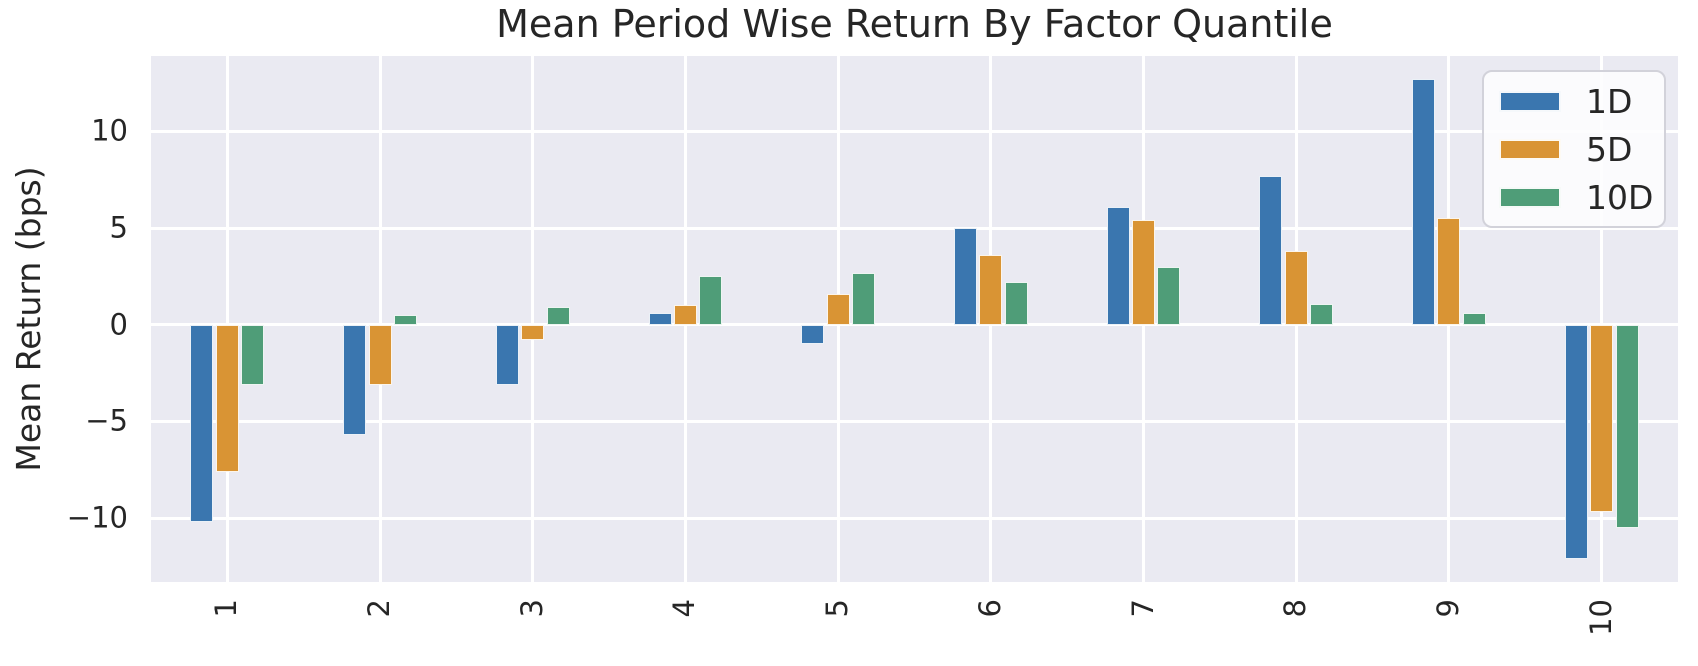 Image resolution: width=1698 pixels, height=666 pixels. Describe the element at coordinates (991, 290) in the screenshot. I see `bar-5d-q6` at that location.